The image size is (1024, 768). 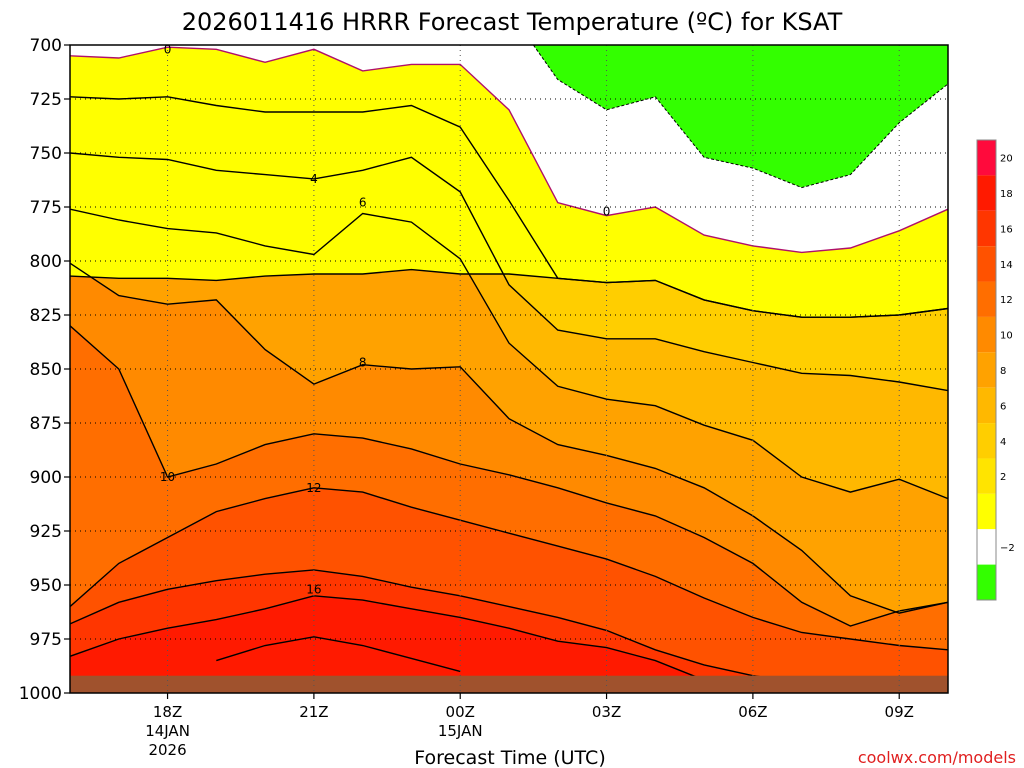 What do you see at coordinates (314, 179) in the screenshot?
I see `contour-label-2: 4` at bounding box center [314, 179].